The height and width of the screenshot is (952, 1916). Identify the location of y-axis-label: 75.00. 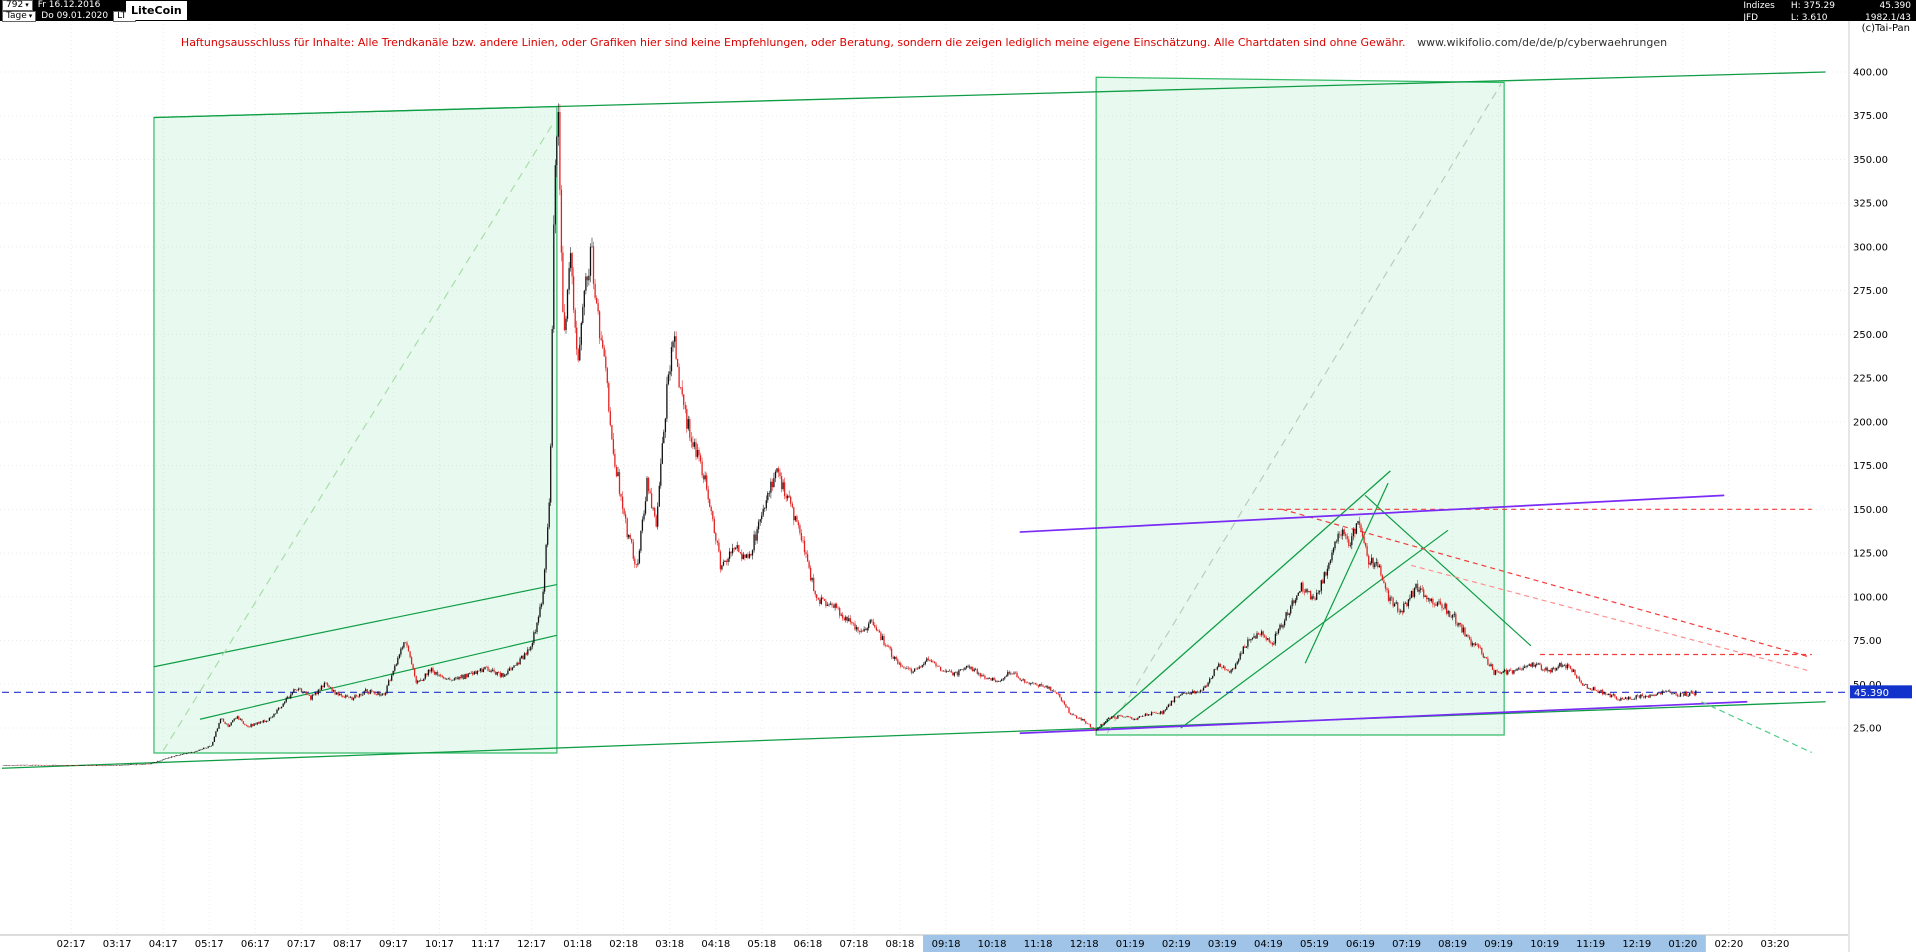
(1867, 641).